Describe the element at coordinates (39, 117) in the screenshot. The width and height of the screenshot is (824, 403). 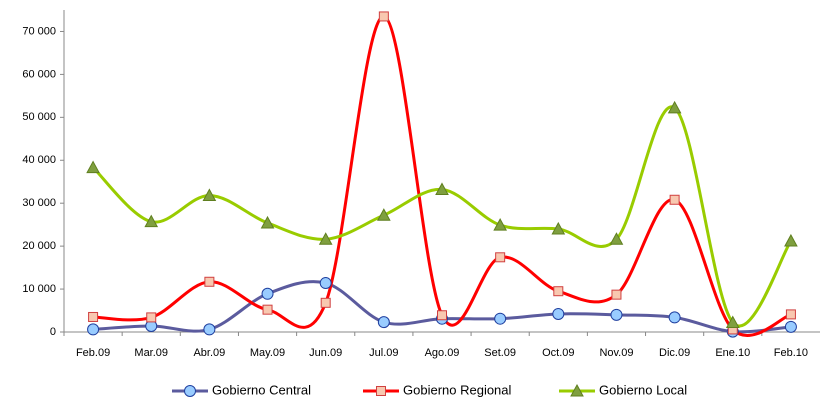
I see `y-tick-label: 50 000` at that location.